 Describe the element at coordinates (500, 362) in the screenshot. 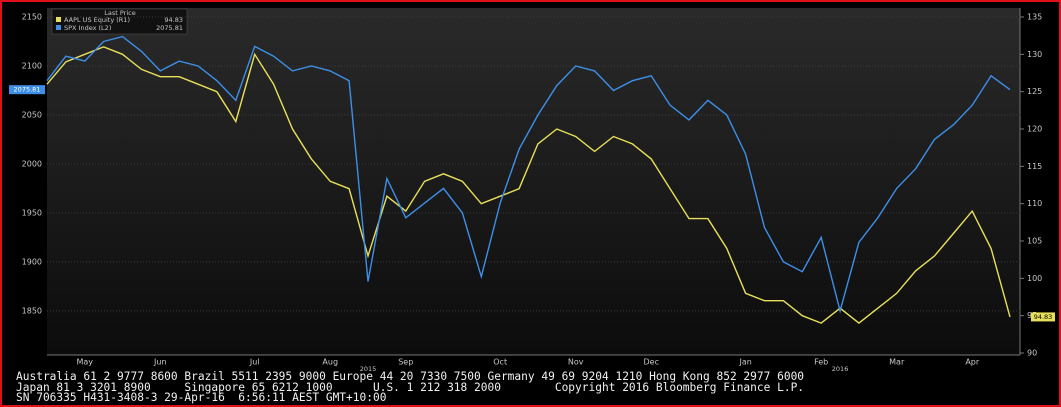

I see `x-tick-label: Oct` at that location.